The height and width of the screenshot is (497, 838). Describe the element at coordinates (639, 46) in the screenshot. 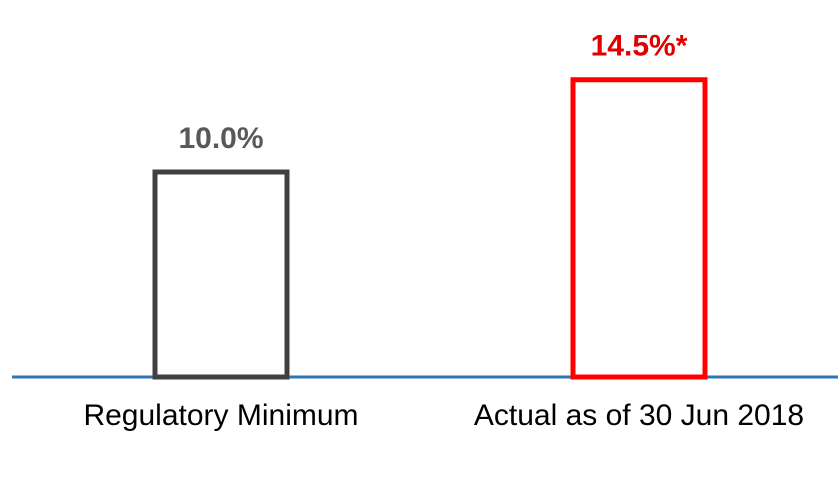

I see `value-label: 14.5%*` at that location.